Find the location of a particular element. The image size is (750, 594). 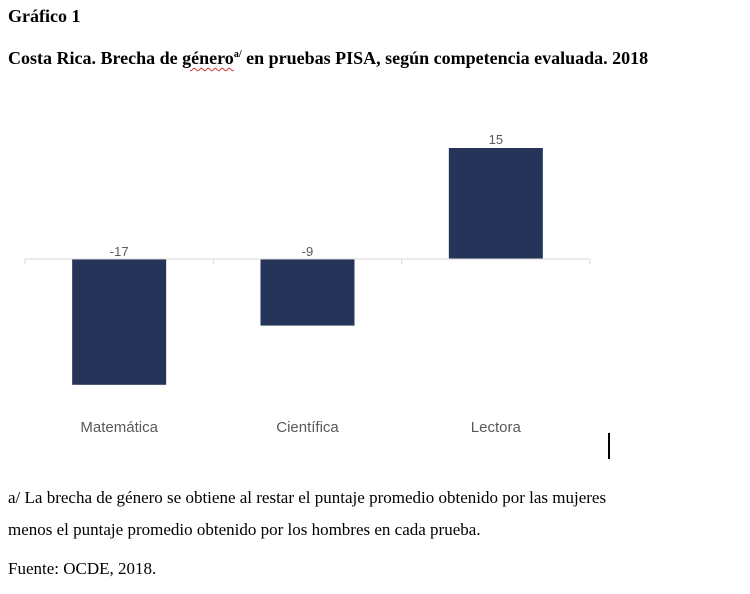

figure-label: Gráfico 1 is located at coordinates (44, 16).